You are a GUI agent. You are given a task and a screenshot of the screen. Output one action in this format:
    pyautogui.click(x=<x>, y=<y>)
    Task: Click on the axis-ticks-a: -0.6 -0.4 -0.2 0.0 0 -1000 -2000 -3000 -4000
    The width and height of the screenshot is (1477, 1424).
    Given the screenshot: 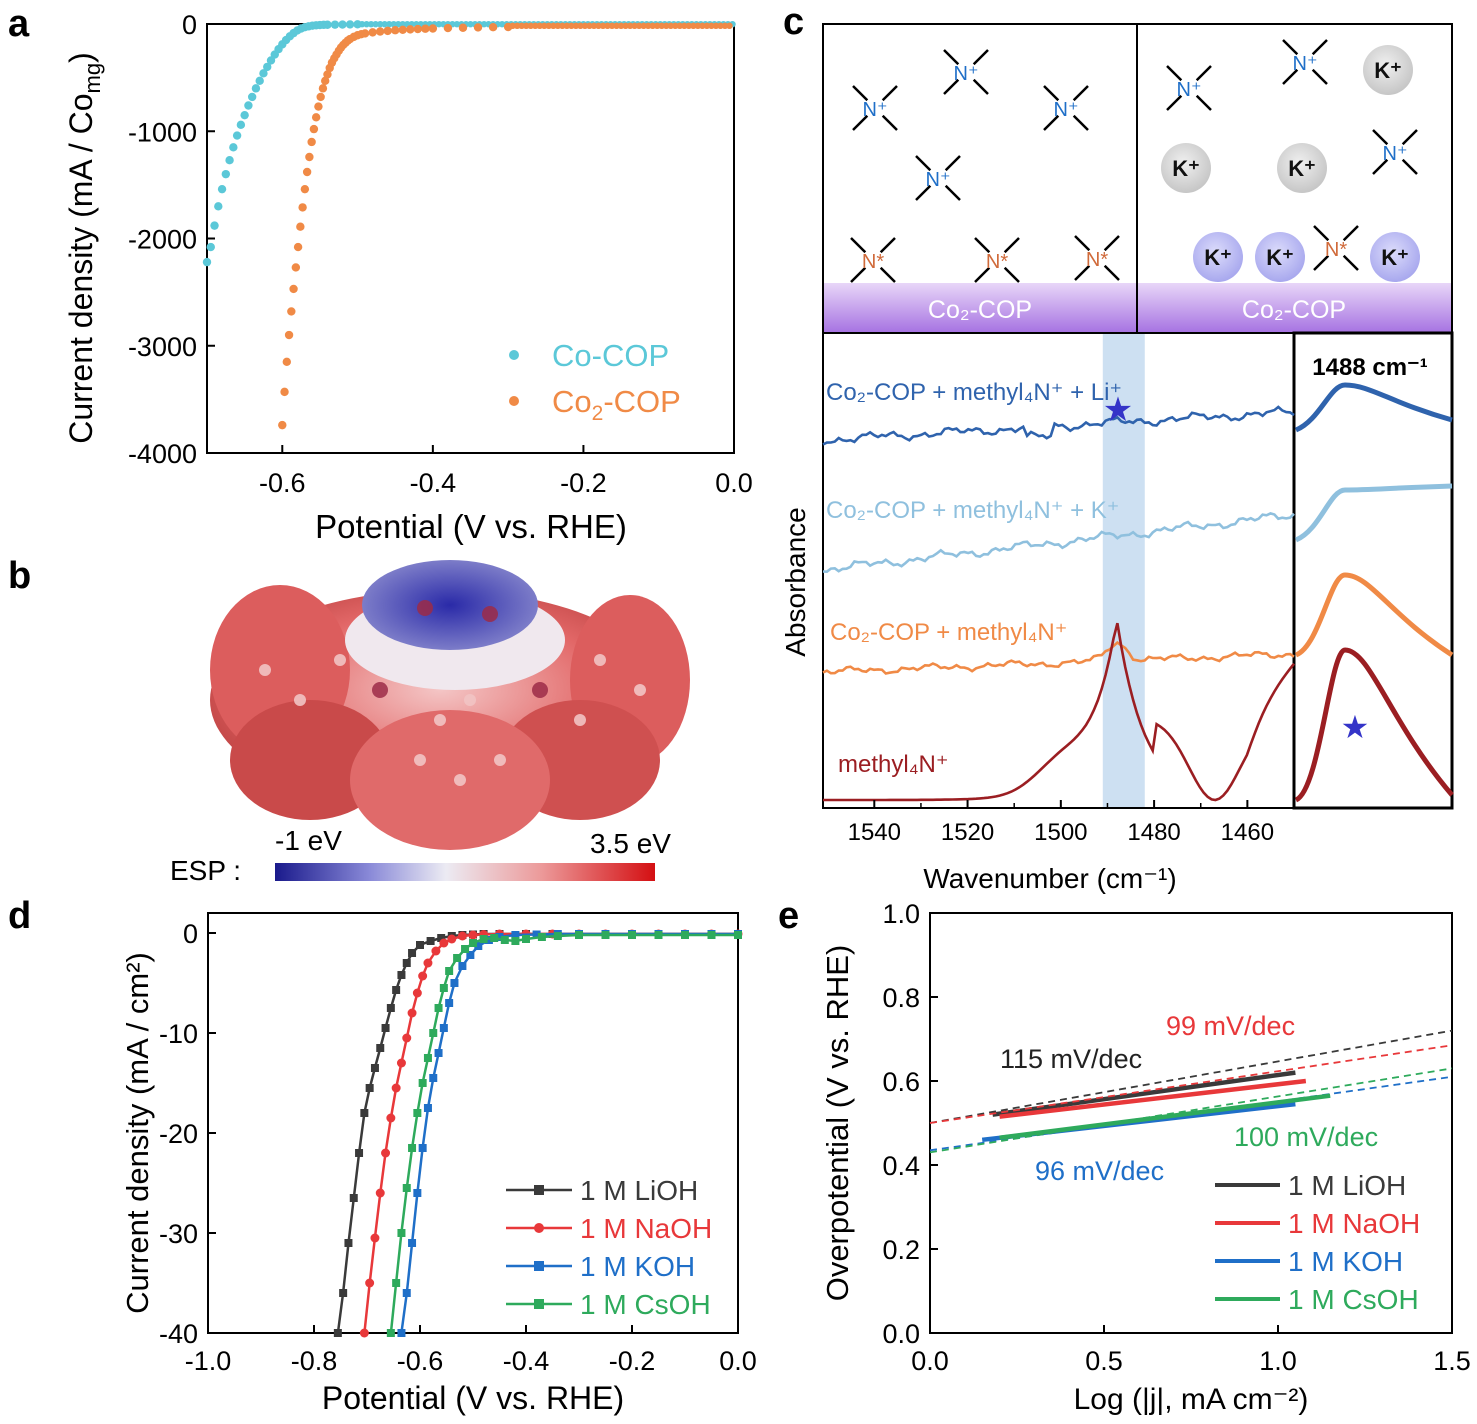 What is the action you would take?
    pyautogui.click(x=440, y=254)
    